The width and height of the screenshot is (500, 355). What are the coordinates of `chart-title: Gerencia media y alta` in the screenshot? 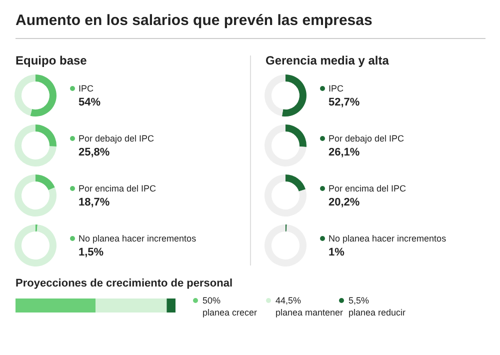 It's located at (328, 61).